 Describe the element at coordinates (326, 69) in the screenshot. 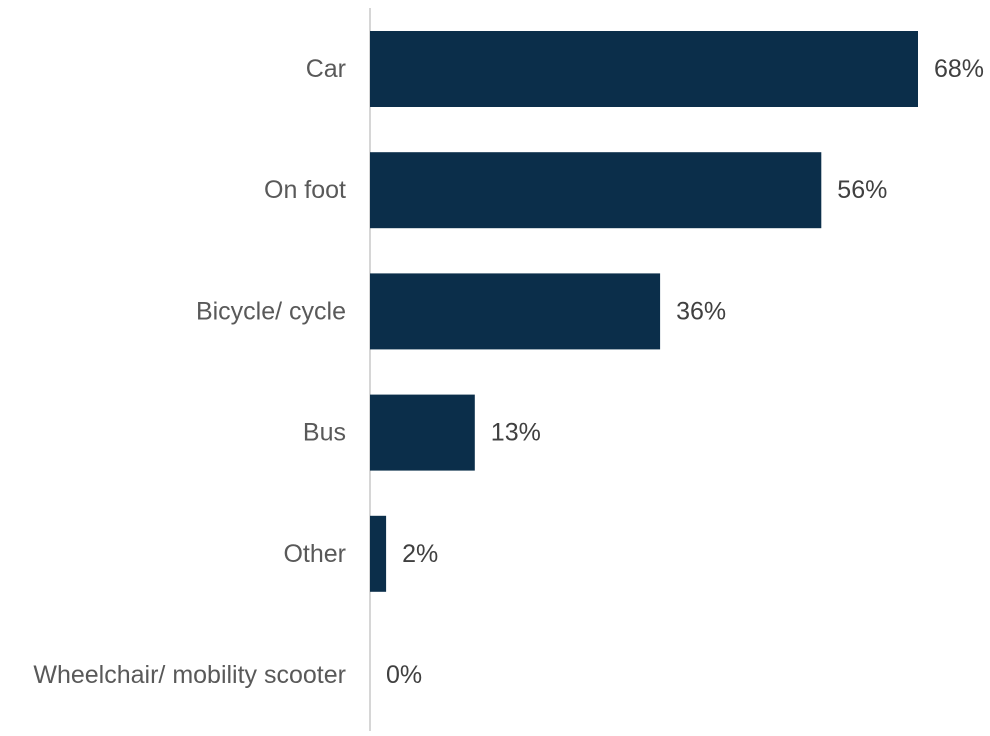

I see `category-label: Car` at that location.